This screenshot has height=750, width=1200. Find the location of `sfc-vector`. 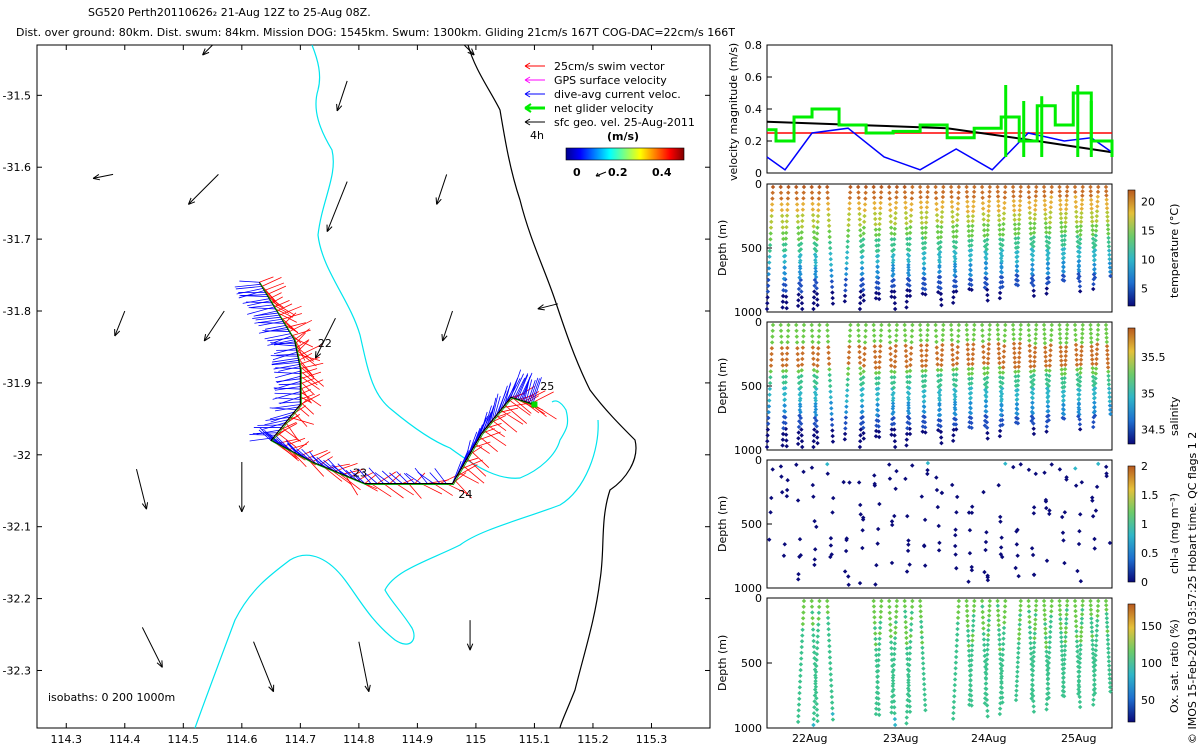

sfc-vector is located at coordinates (342, 96).